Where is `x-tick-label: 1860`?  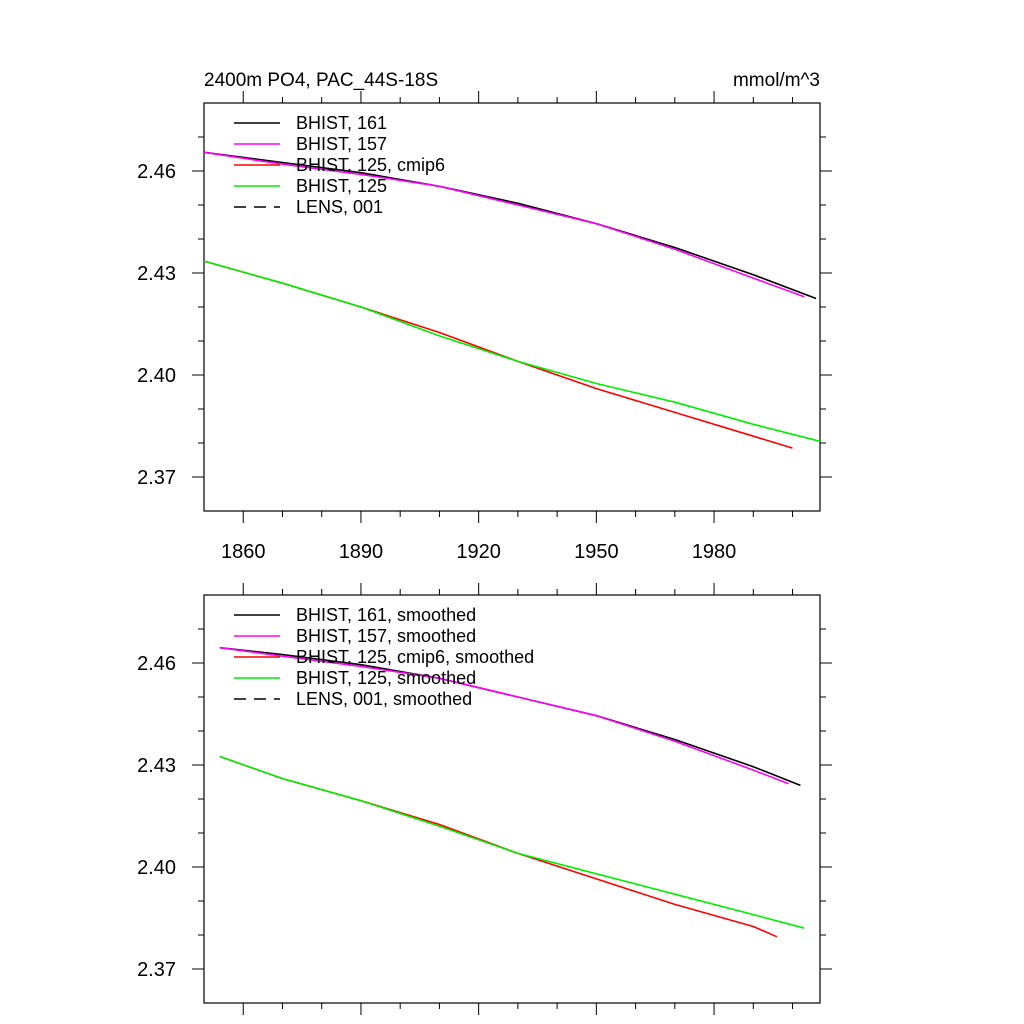 x-tick-label: 1860 is located at coordinates (243, 552).